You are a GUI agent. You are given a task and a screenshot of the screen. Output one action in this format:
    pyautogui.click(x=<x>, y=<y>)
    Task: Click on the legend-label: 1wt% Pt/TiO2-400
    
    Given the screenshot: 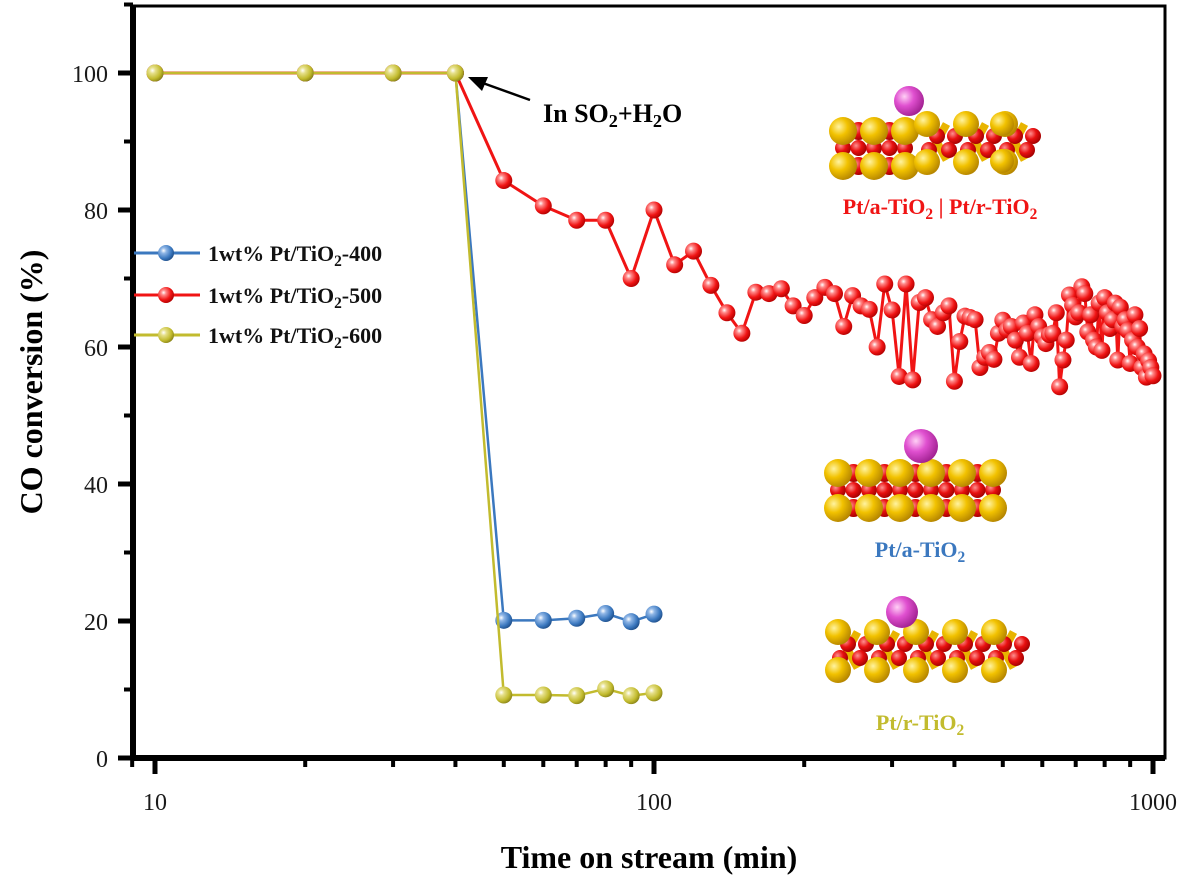 What is the action you would take?
    pyautogui.click(x=295, y=255)
    